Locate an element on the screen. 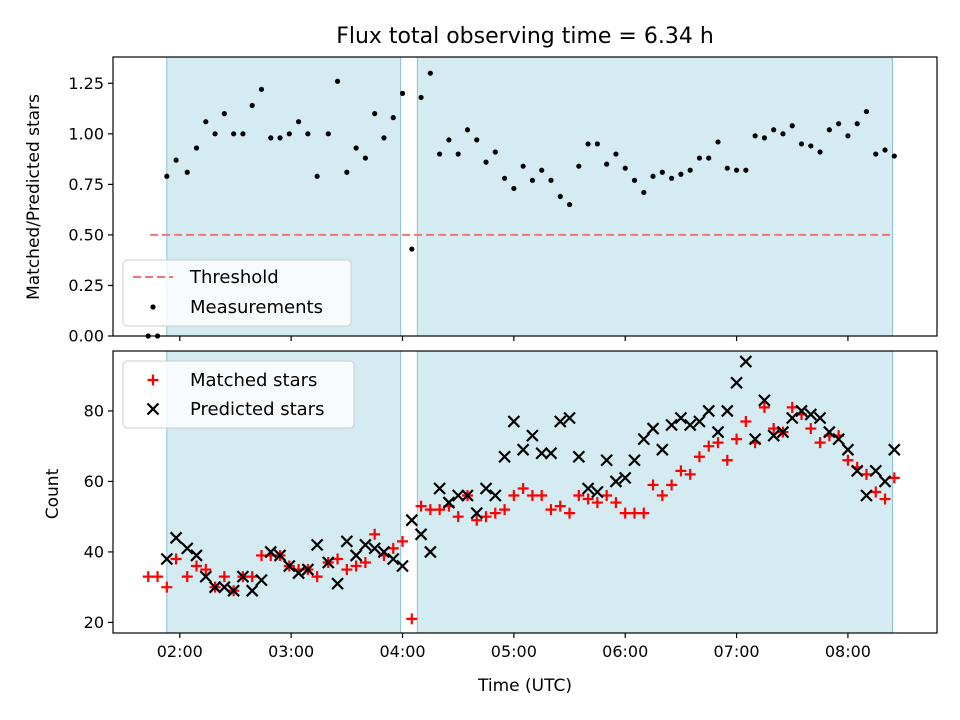  x-tick-label: 03:00 is located at coordinates (291, 651).